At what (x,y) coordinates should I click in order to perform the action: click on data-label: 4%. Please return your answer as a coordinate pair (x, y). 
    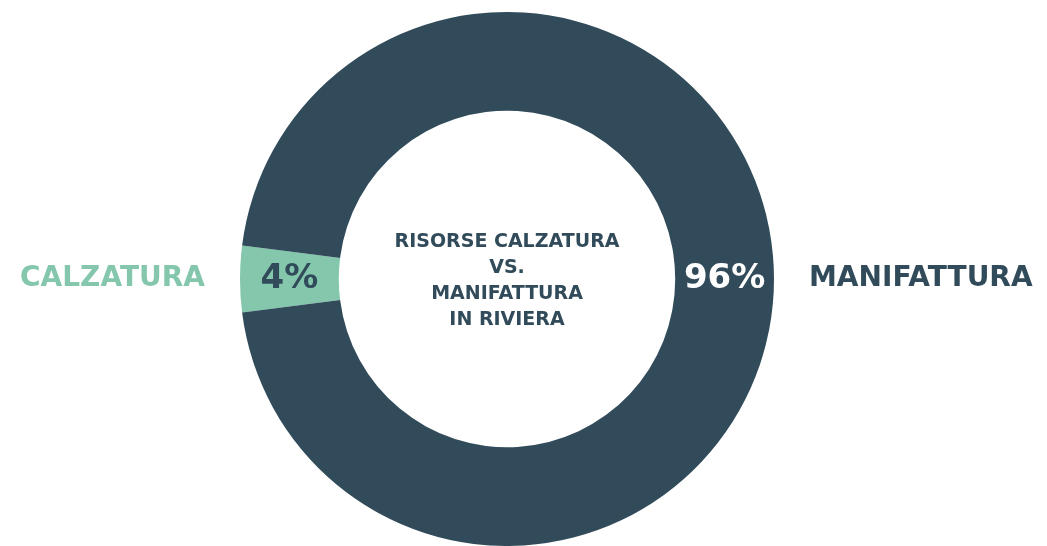
    Looking at the image, I should click on (289, 275).